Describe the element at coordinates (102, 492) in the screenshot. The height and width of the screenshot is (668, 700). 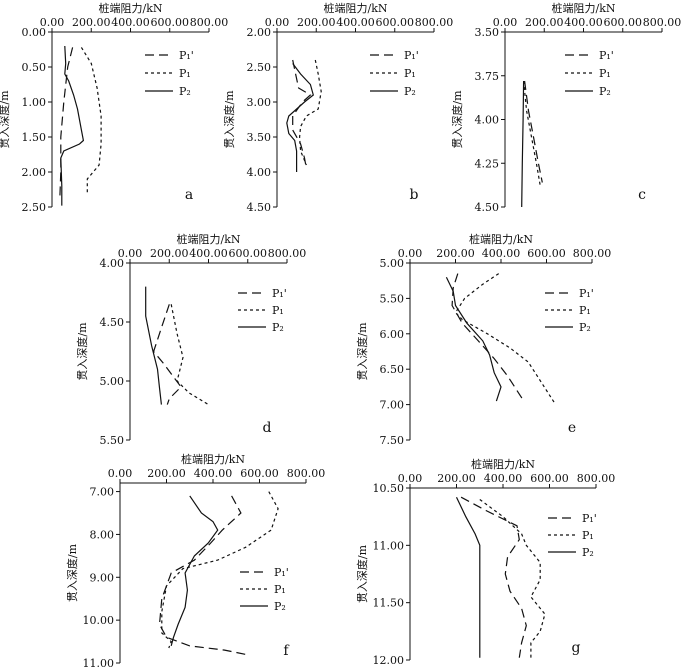
I see `y-tick-label: 7.00` at that location.